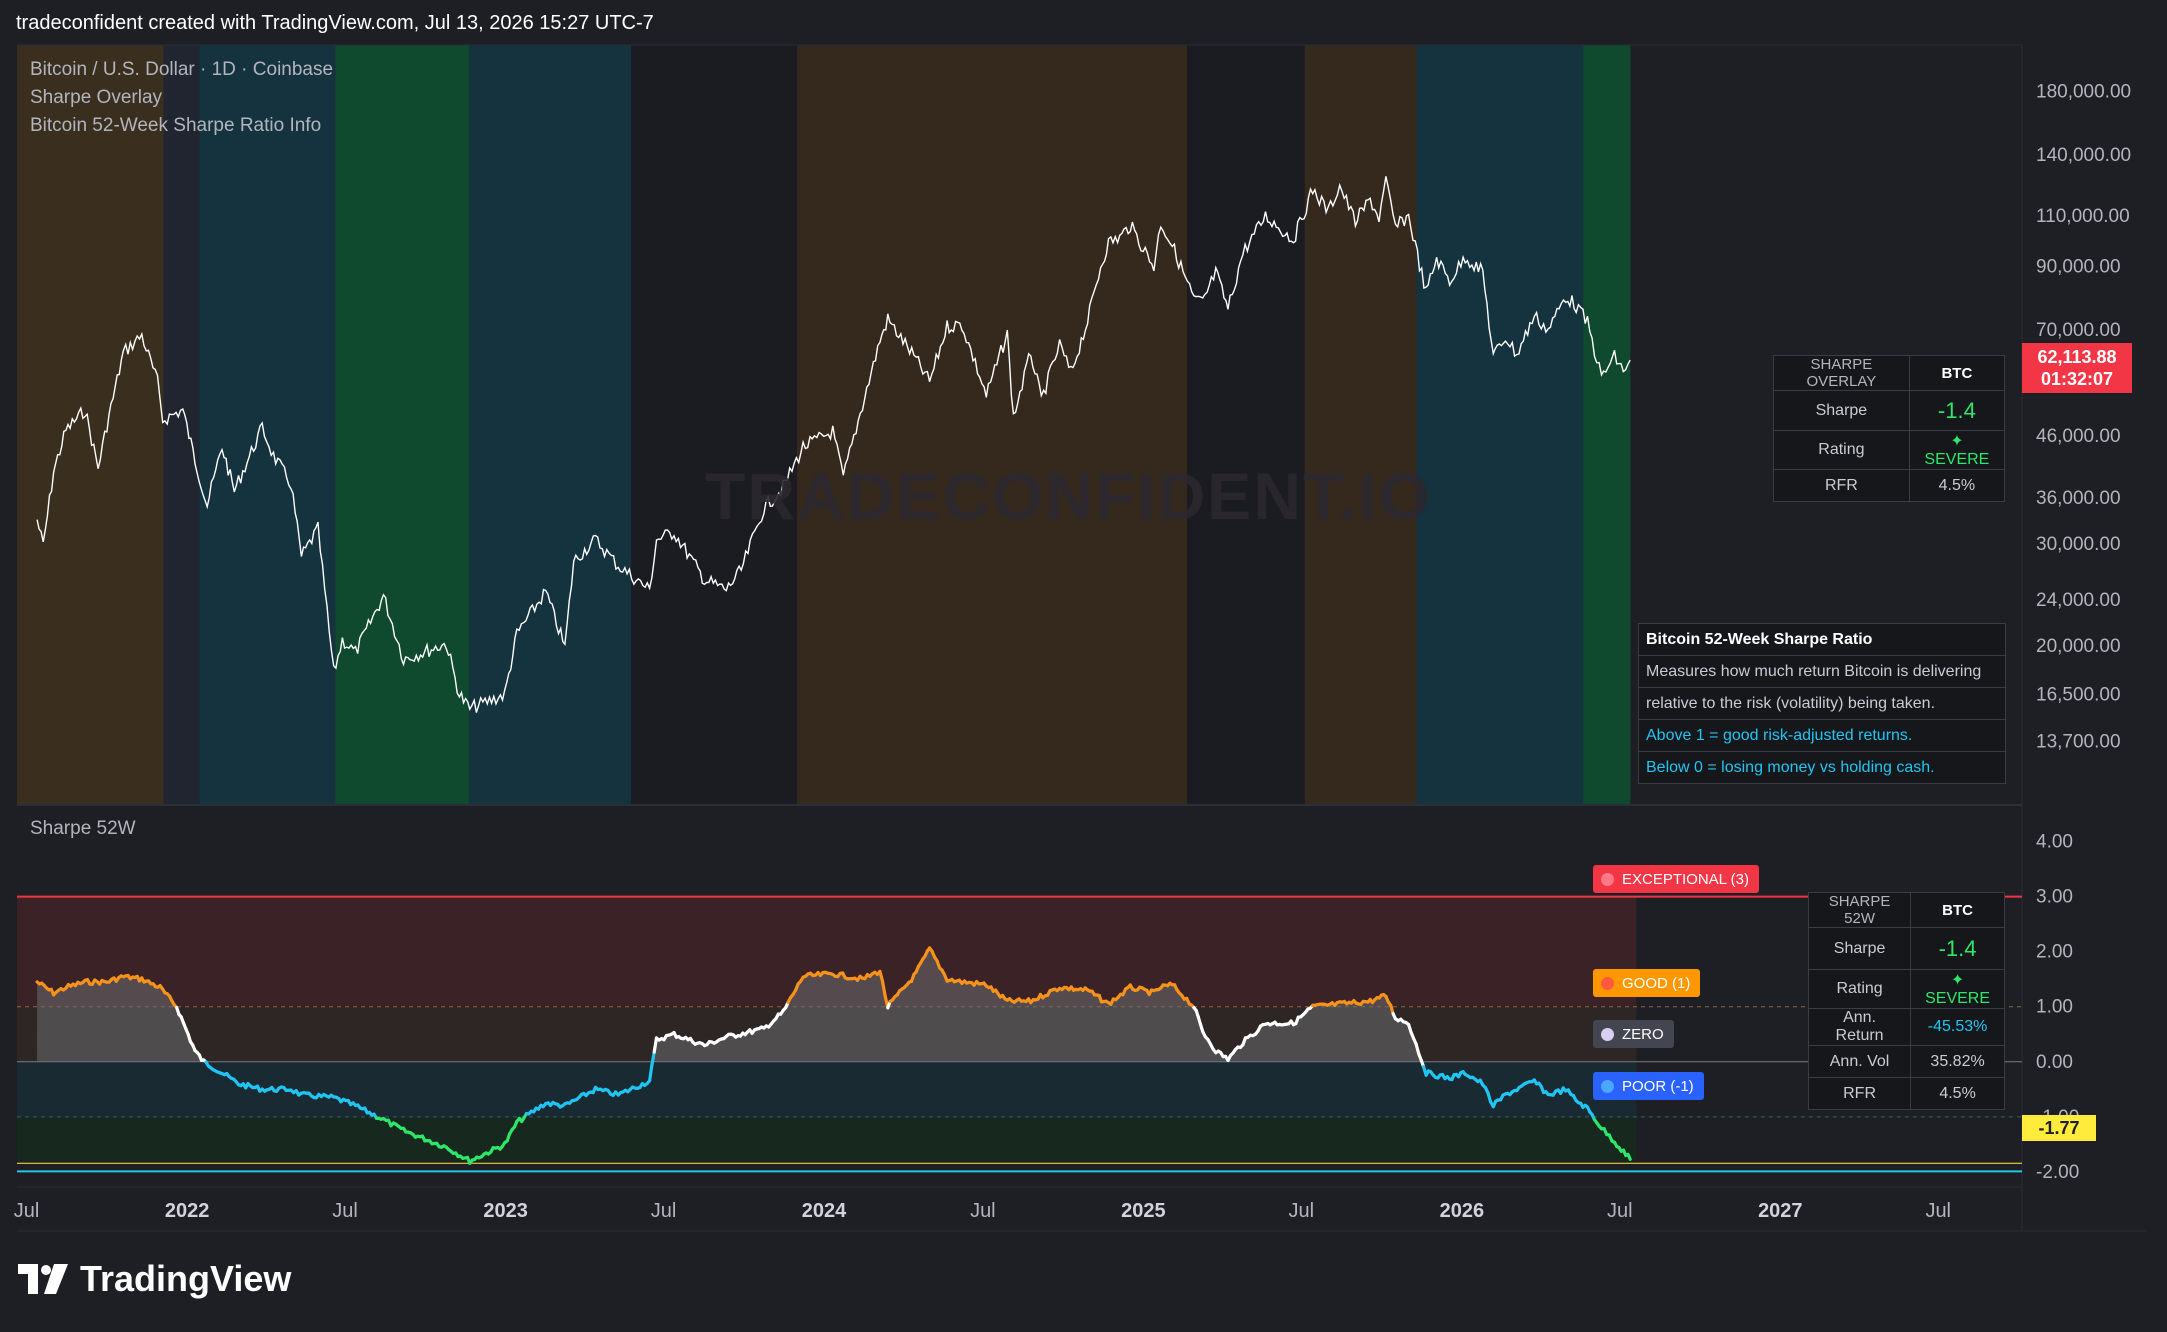 The image size is (2167, 1332). What do you see at coordinates (1822, 639) in the screenshot?
I see `info-table-title: Bitcoin 52-Week Sharpe Ratio` at bounding box center [1822, 639].